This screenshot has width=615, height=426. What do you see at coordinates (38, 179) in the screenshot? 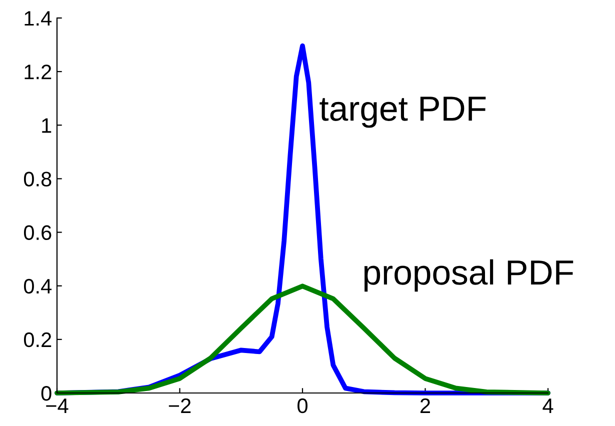
I see `y-tick-label: 0.8` at bounding box center [38, 179].